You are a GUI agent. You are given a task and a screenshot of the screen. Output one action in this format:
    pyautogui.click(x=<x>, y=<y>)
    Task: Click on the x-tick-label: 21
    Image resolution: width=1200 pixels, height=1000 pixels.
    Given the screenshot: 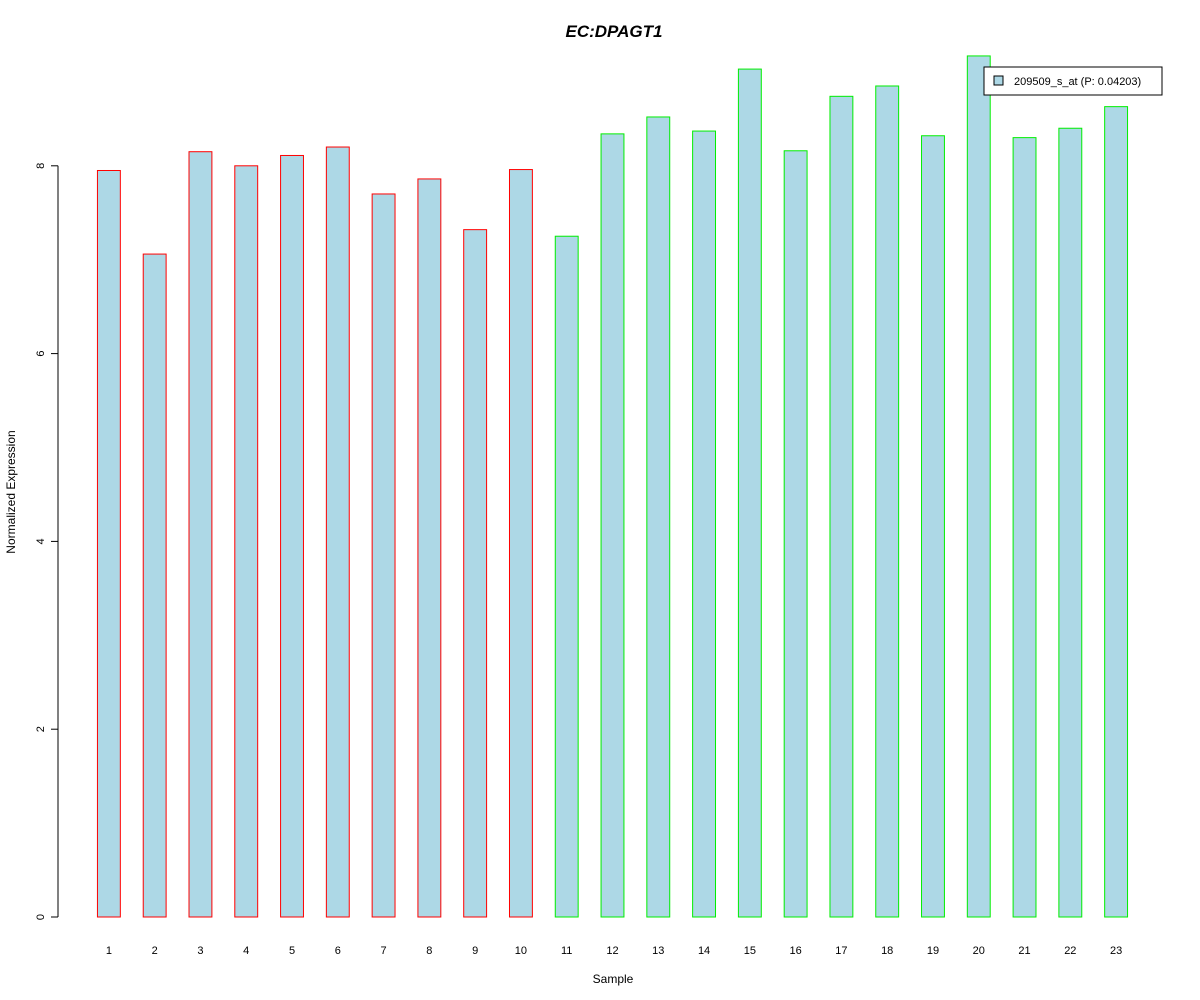 What is the action you would take?
    pyautogui.click(x=1024, y=951)
    